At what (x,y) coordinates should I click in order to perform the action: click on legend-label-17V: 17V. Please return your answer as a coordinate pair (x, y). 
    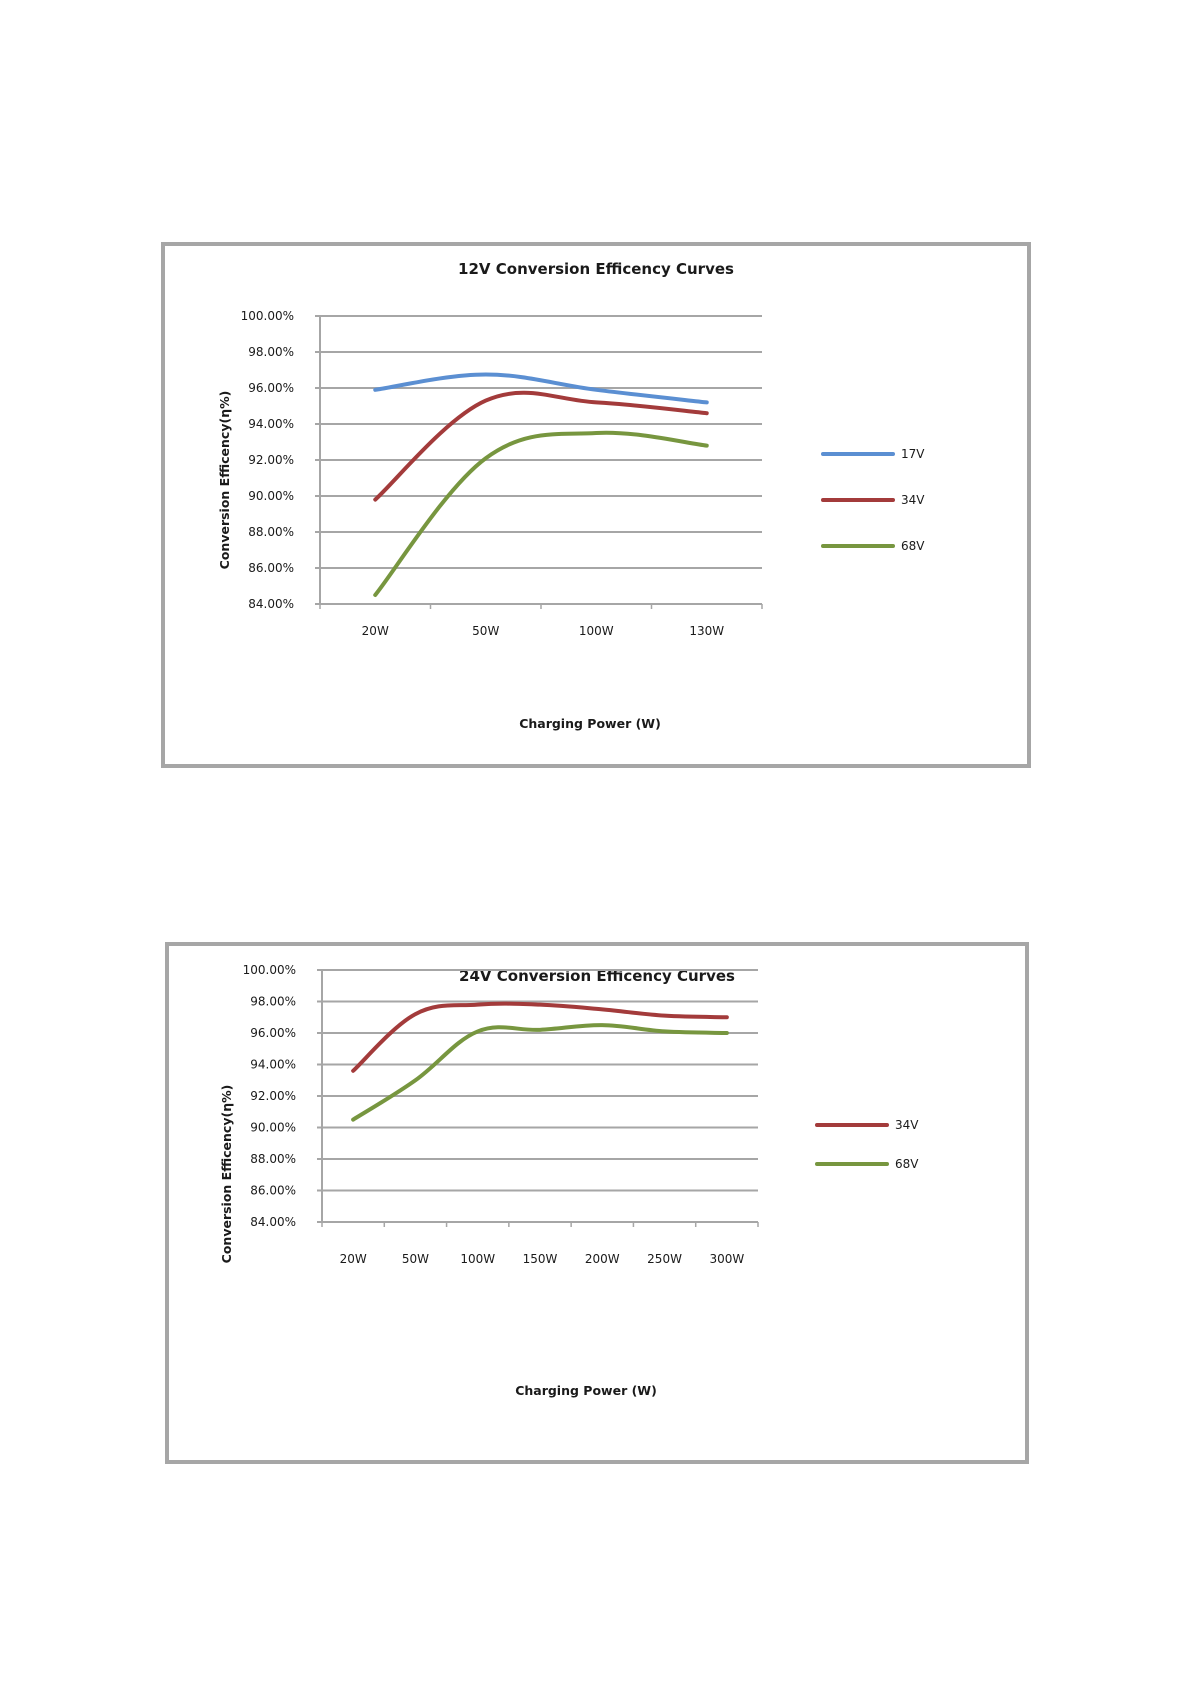
    Looking at the image, I should click on (913, 454).